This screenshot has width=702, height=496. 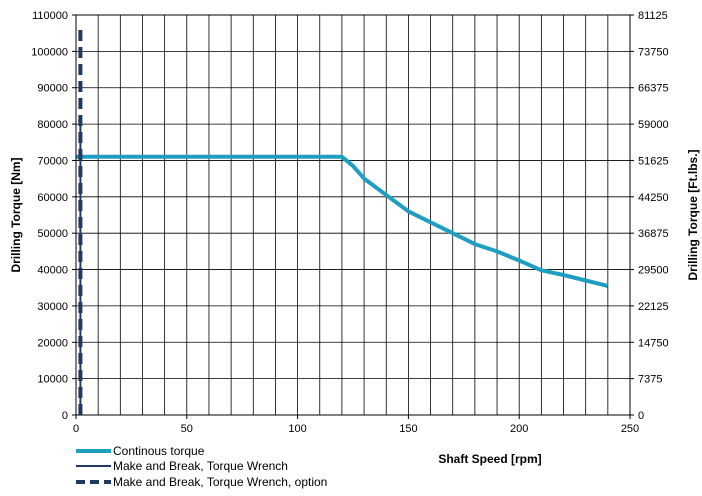 What do you see at coordinates (653, 198) in the screenshot?
I see `y2-tick-label: 44250` at bounding box center [653, 198].